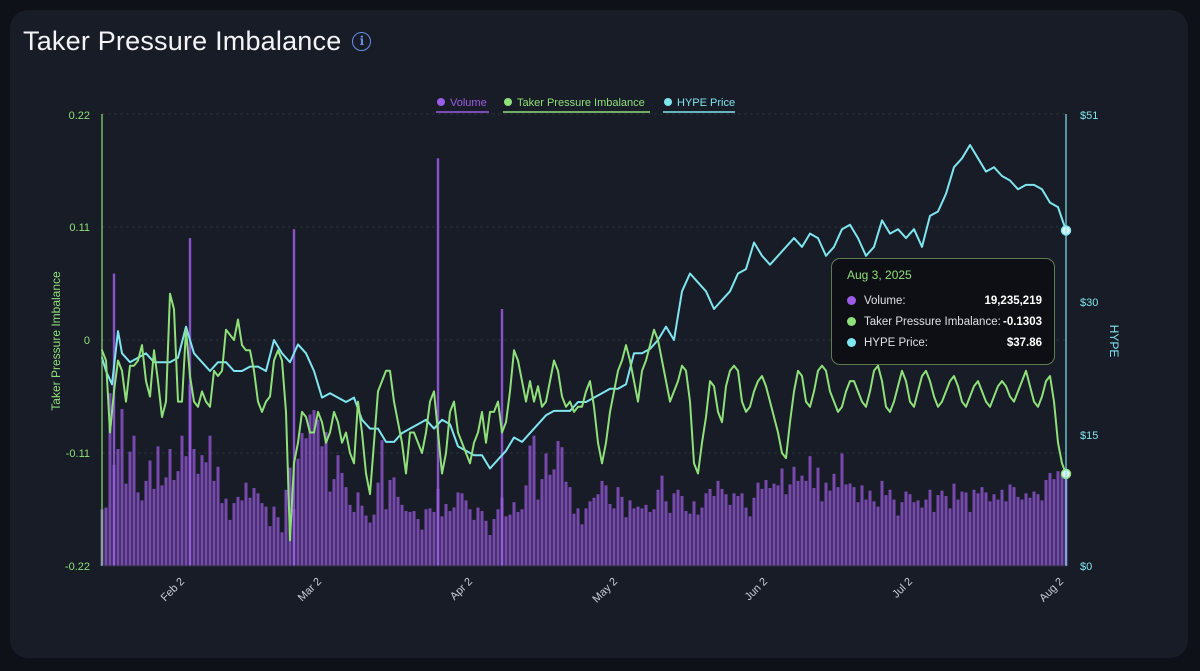  Describe the element at coordinates (902, 588) in the screenshot. I see `x-tick: Jul 2` at that location.